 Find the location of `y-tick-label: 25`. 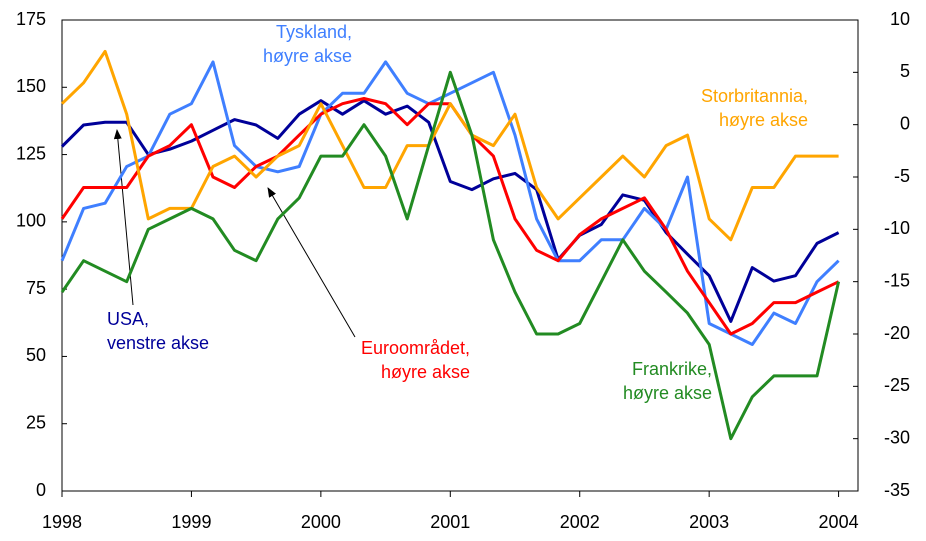

y-tick-label: 25 is located at coordinates (36, 422).